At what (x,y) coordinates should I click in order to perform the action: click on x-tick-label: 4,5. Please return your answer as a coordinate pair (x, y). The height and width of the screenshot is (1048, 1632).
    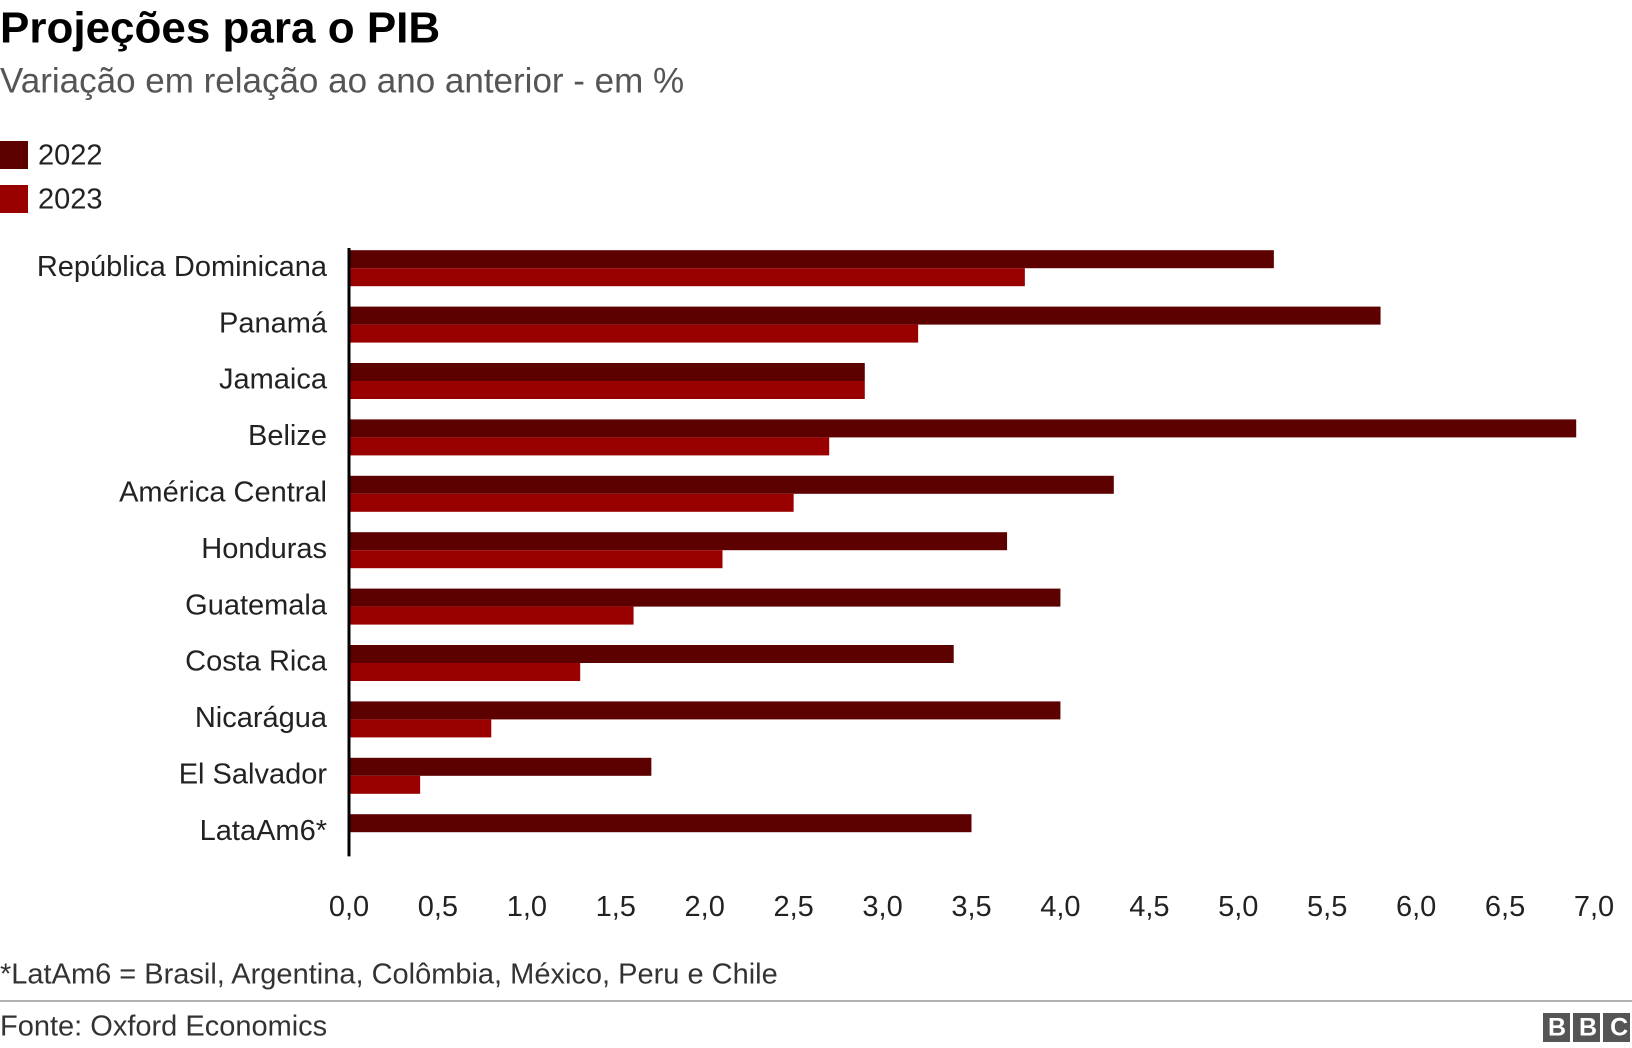
    Looking at the image, I should click on (1149, 907).